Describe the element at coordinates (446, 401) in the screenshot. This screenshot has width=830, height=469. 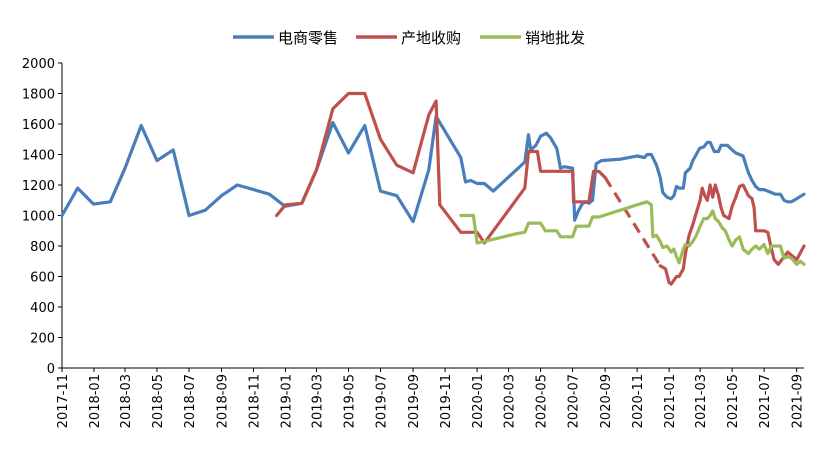
I see `x-tick-label: 2019-11` at that location.